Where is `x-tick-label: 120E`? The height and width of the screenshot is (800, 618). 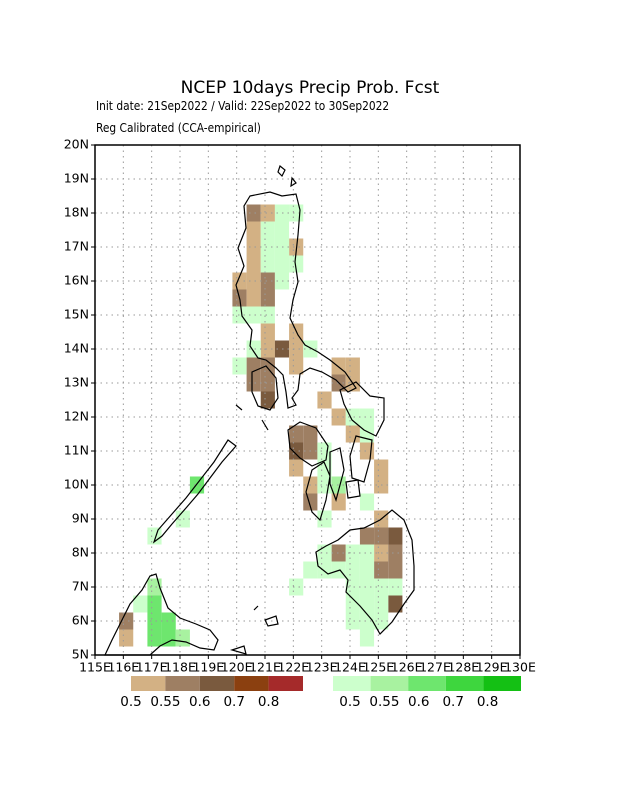
x-tick-label: 120E is located at coordinates (237, 667).